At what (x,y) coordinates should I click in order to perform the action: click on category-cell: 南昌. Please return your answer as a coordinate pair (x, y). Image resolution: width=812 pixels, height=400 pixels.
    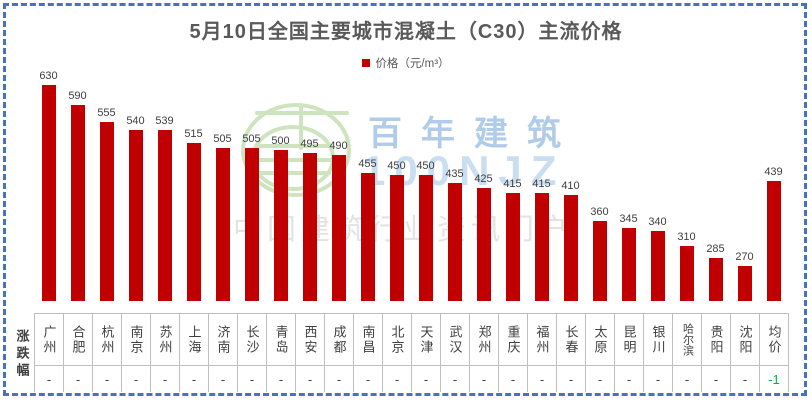
    Looking at the image, I should click on (368, 340).